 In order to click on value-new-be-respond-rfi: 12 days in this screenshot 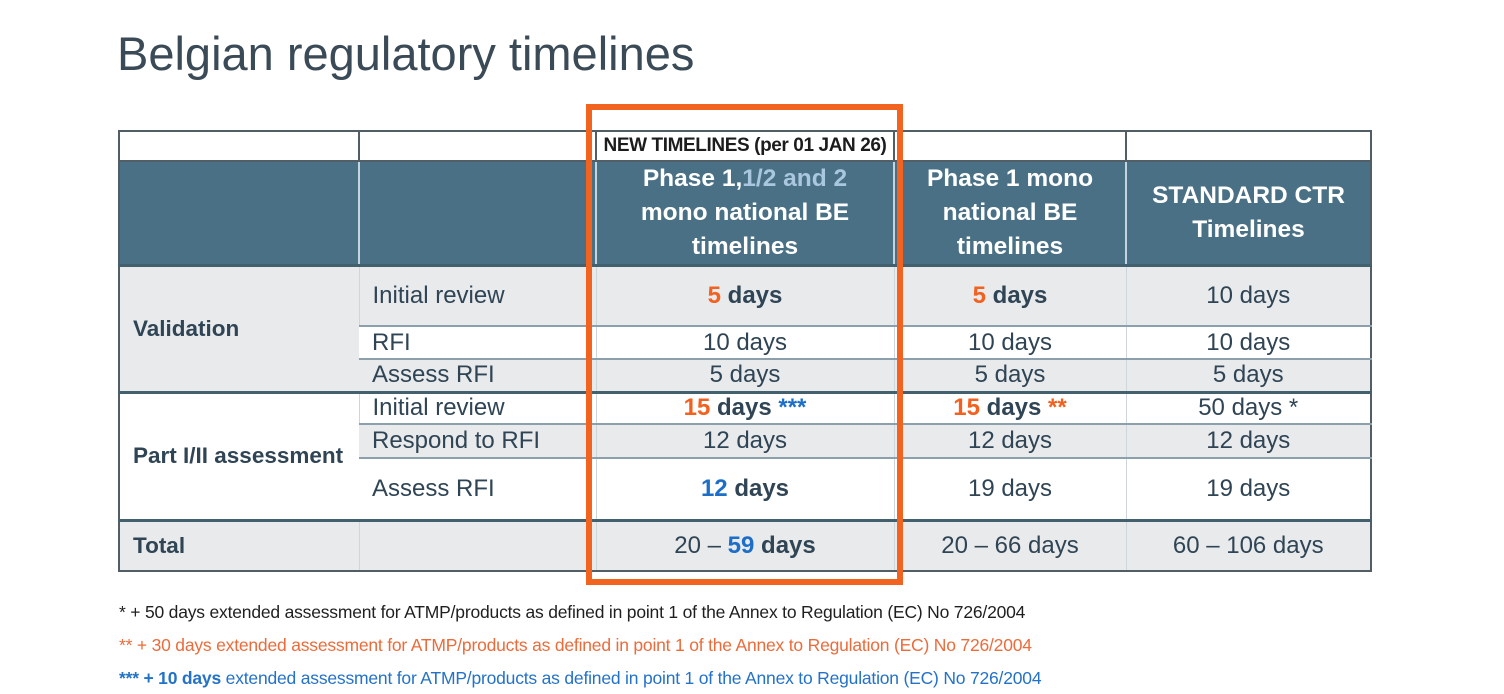, I will do `click(744, 440)`.